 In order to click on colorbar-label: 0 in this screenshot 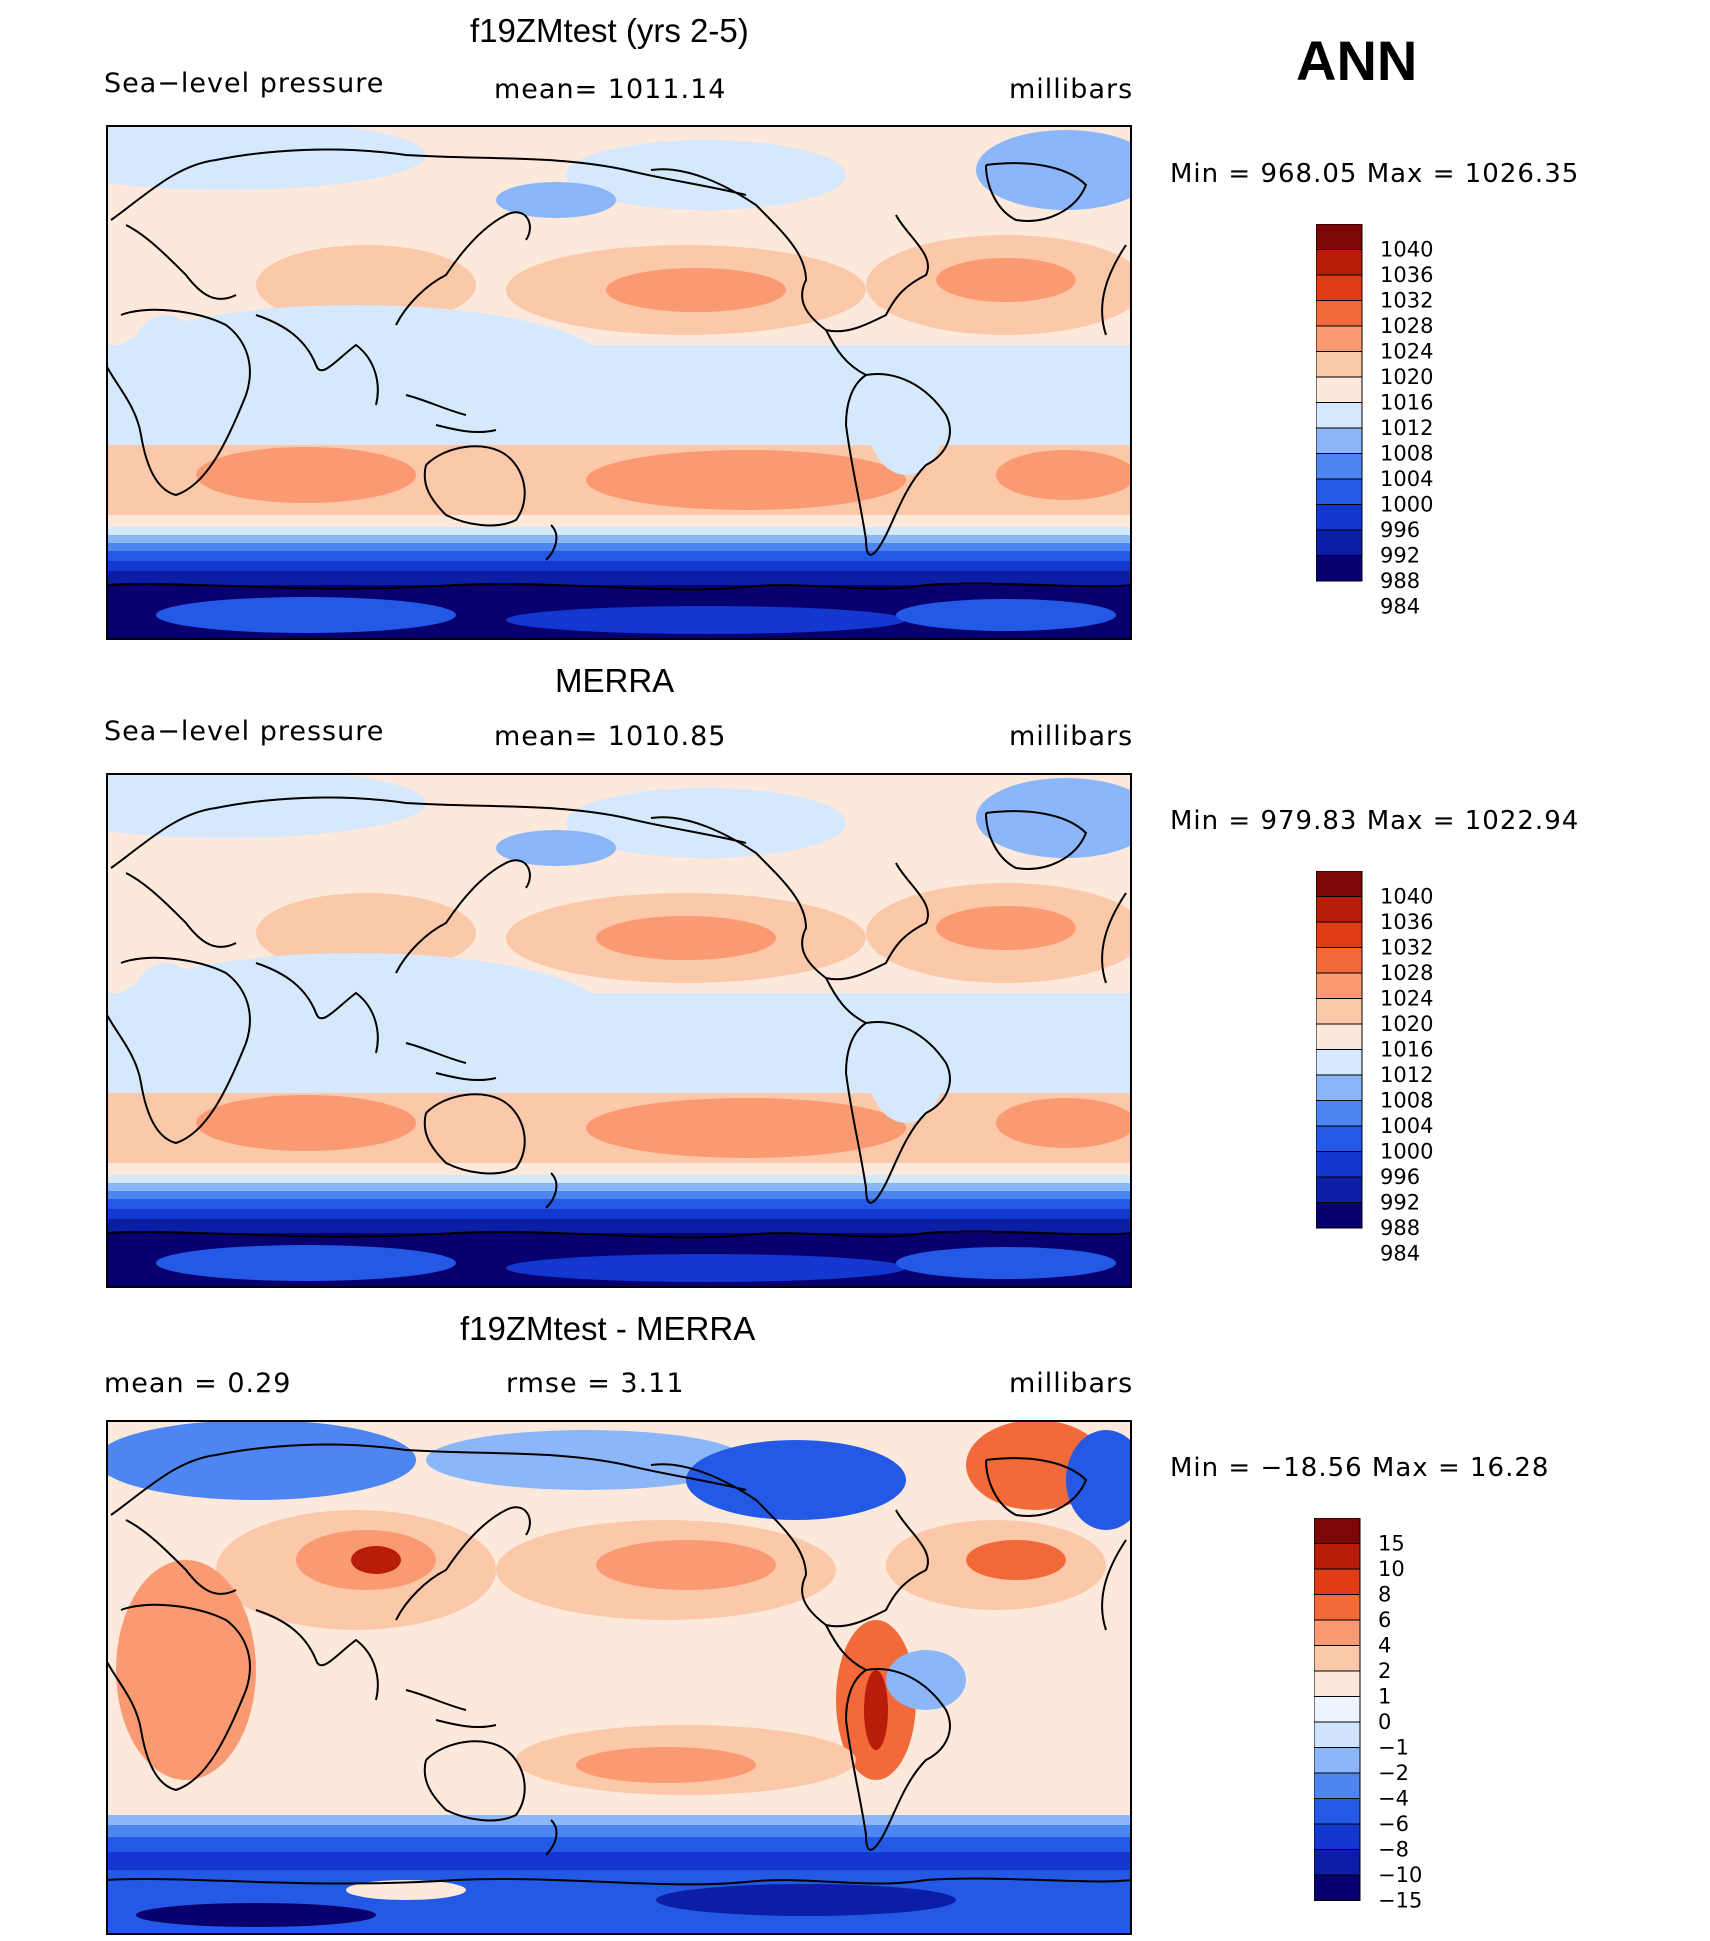, I will do `click(1384, 1722)`.